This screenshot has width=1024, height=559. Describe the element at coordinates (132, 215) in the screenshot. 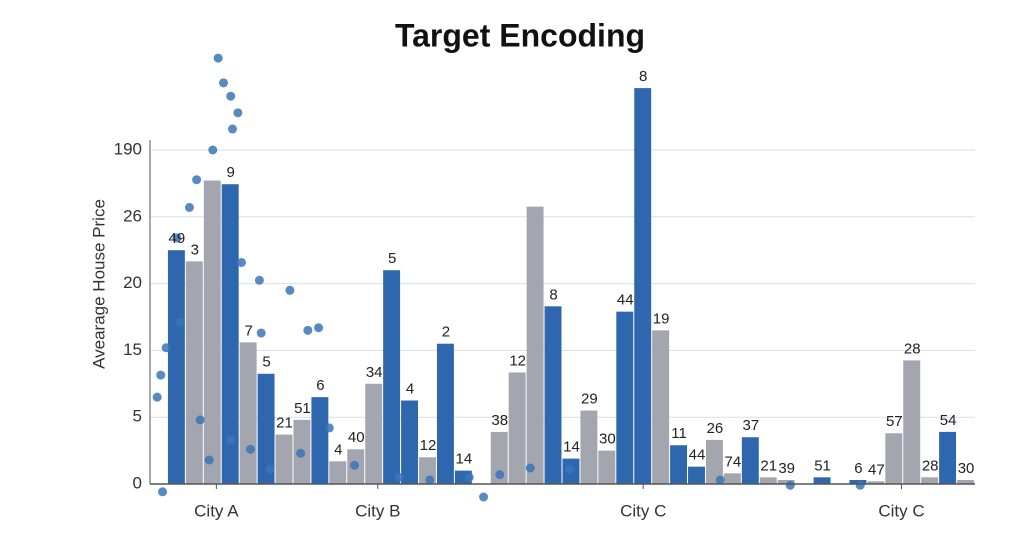

I see `y-tick-label: 26` at that location.